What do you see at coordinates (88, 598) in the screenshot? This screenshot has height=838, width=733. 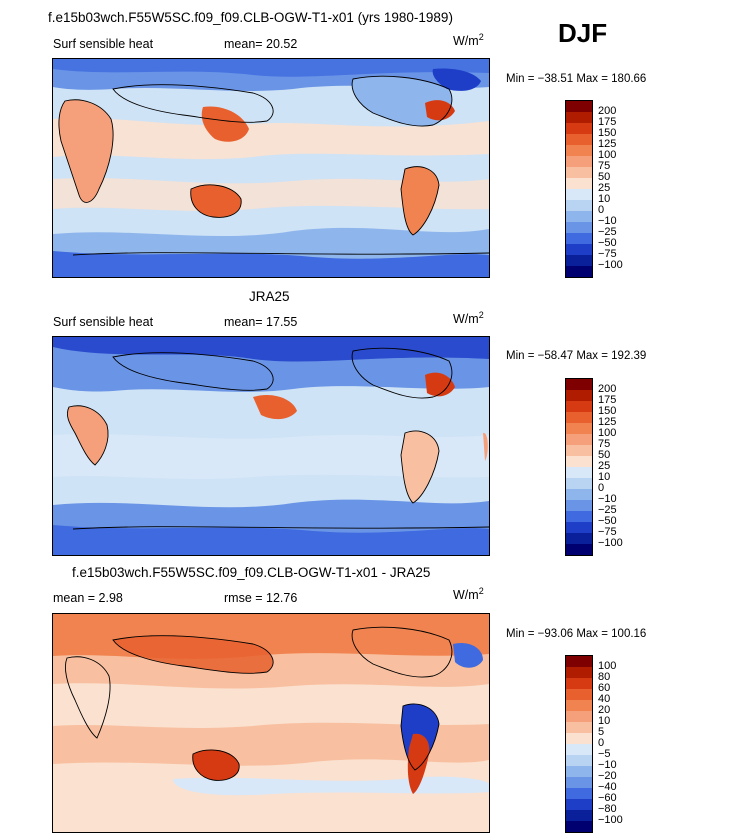 I see `panel3-mean: mean = 2.98` at bounding box center [88, 598].